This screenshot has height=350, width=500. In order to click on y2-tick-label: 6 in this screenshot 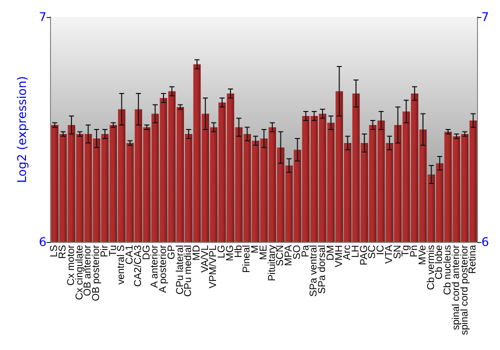, I will do `click(485, 242)`.